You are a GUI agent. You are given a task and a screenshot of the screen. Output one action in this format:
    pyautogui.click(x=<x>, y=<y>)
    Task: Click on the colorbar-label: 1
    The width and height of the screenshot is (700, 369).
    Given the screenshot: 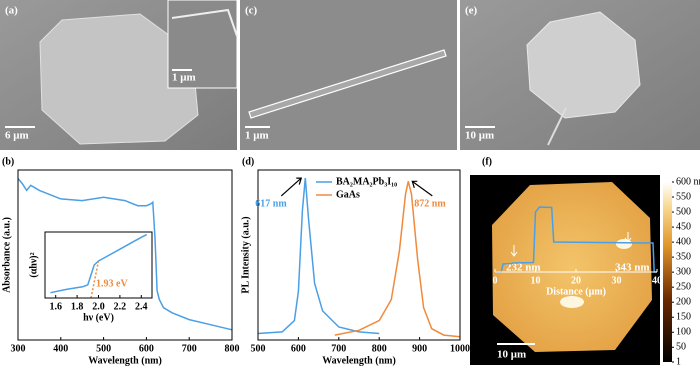 What is the action you would take?
    pyautogui.click(x=678, y=361)
    